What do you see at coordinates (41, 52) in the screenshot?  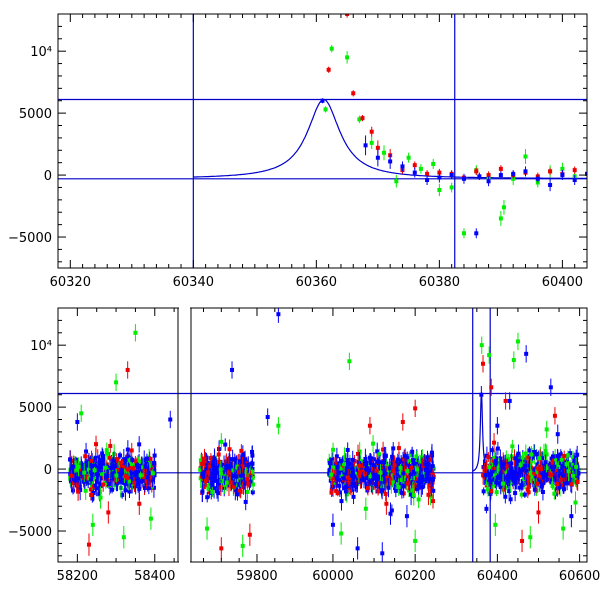 I see `y-tick-label: 10⁴` at bounding box center [41, 52].